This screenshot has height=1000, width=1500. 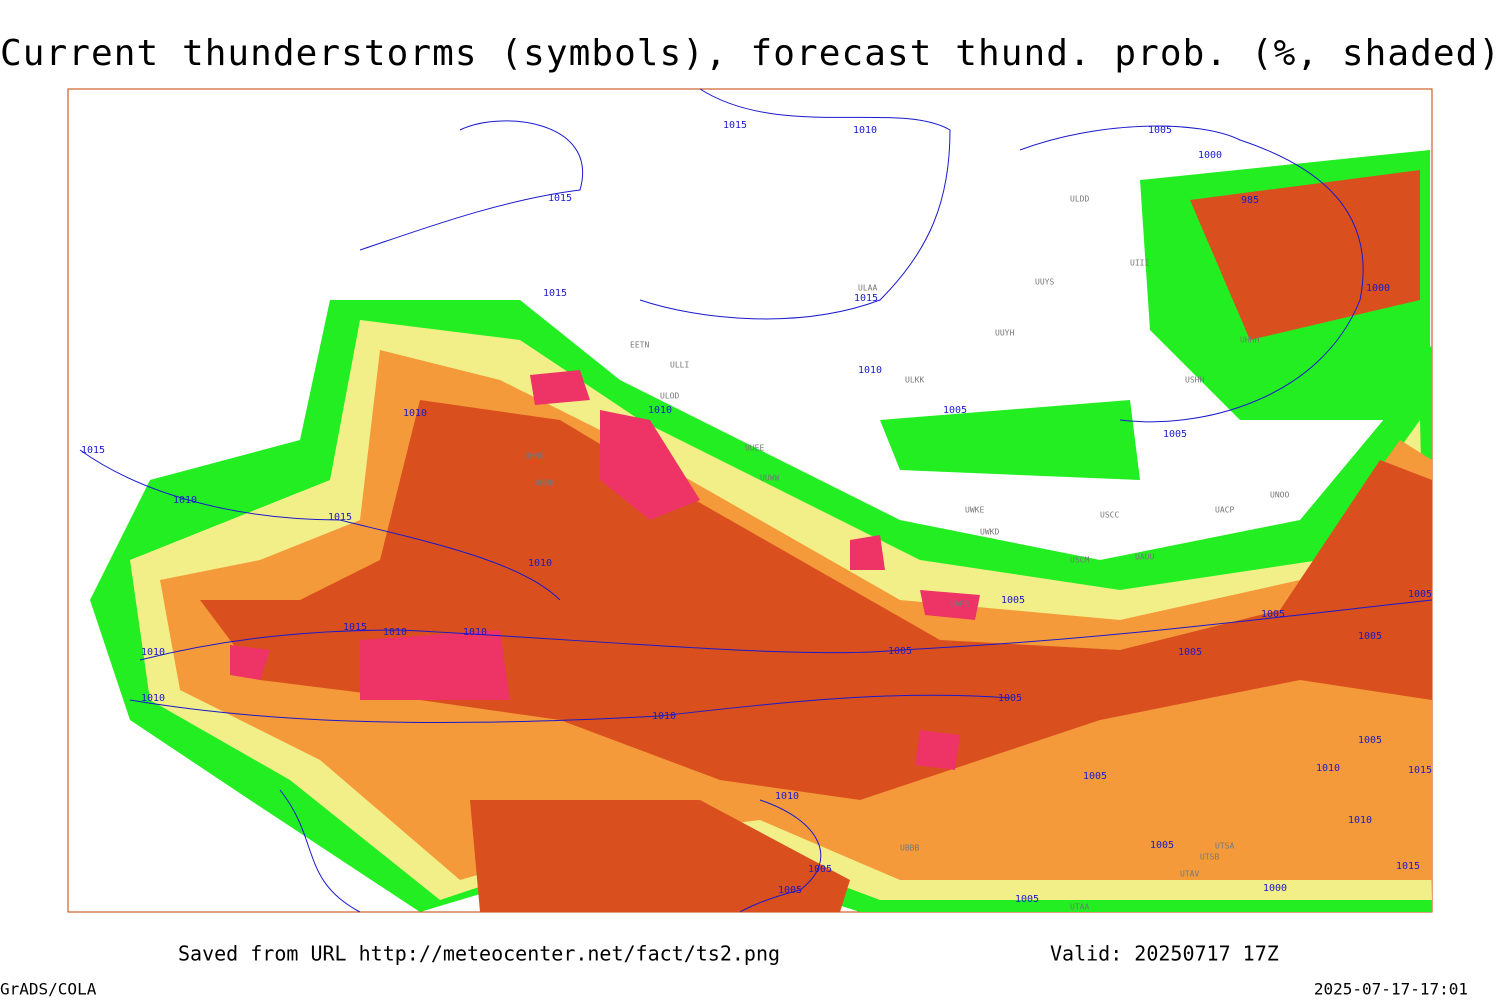 I want to click on station-label: UIII, so click(x=1139, y=263).